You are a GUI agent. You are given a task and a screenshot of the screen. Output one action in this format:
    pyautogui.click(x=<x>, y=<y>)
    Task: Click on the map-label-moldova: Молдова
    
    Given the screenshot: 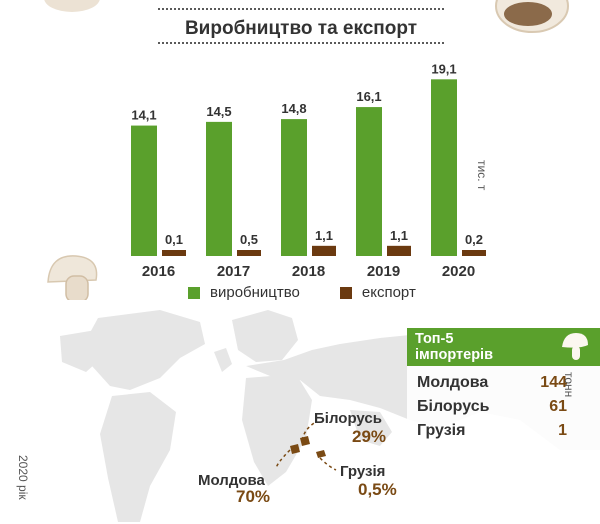 What is the action you would take?
    pyautogui.click(x=231, y=480)
    